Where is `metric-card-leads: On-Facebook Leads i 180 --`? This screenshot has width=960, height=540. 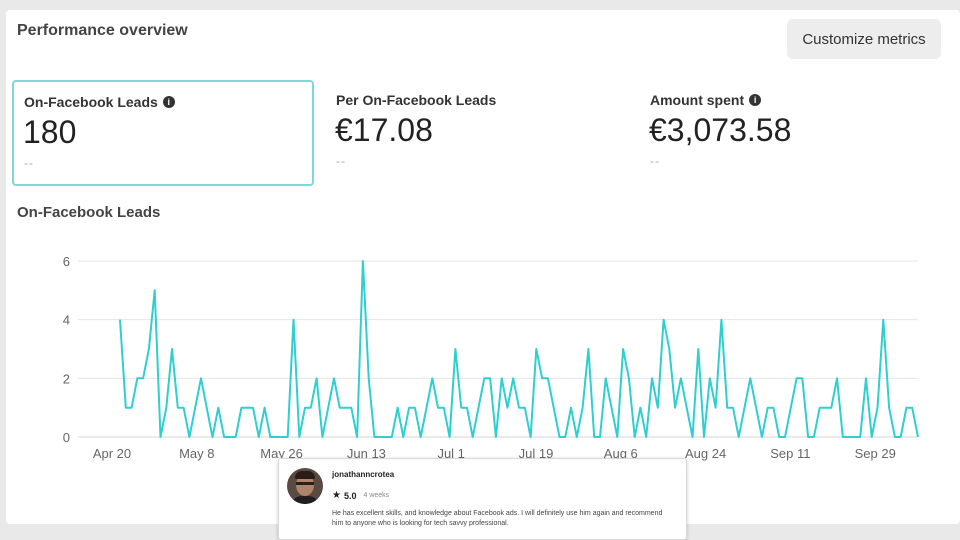
metric-card-leads: On-Facebook Leads i 180 -- is located at coordinates (163, 133).